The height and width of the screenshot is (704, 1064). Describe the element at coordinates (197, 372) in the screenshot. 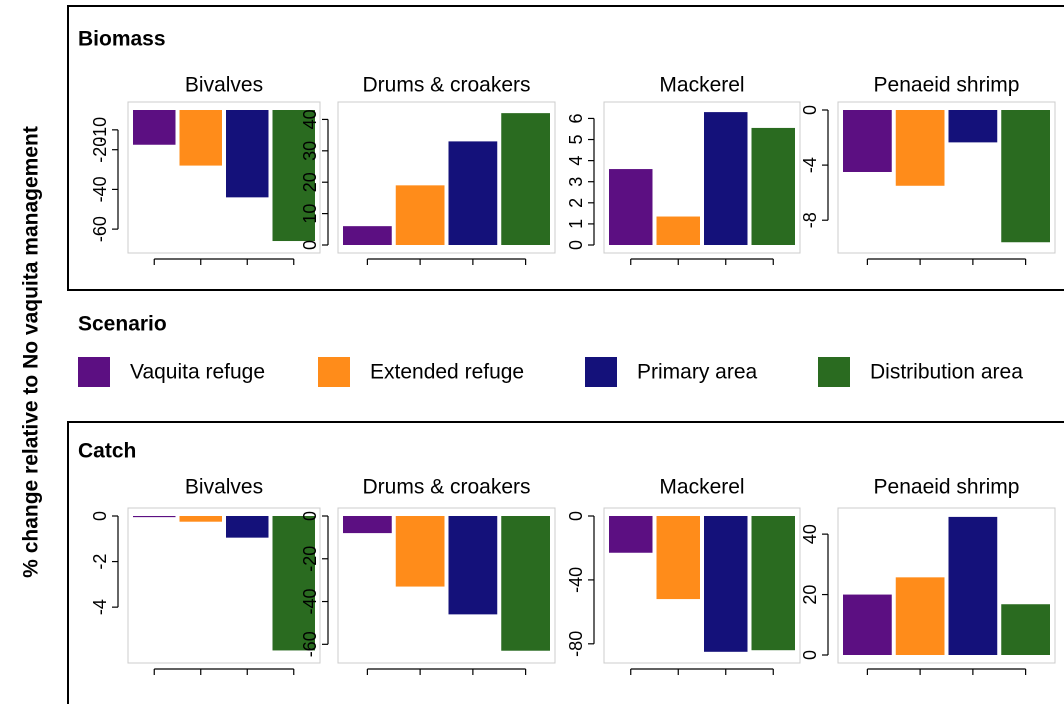

I see `legend-label: Vaquita refuge` at that location.